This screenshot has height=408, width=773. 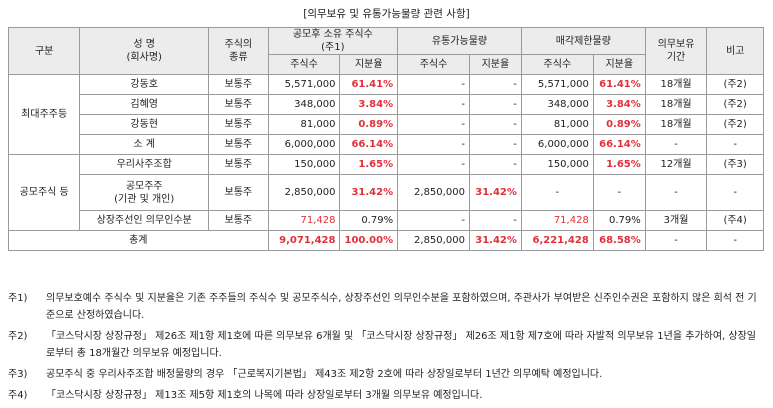 What do you see at coordinates (304, 240) in the screenshot?
I see `total-after-shares: 9,071,428` at bounding box center [304, 240].